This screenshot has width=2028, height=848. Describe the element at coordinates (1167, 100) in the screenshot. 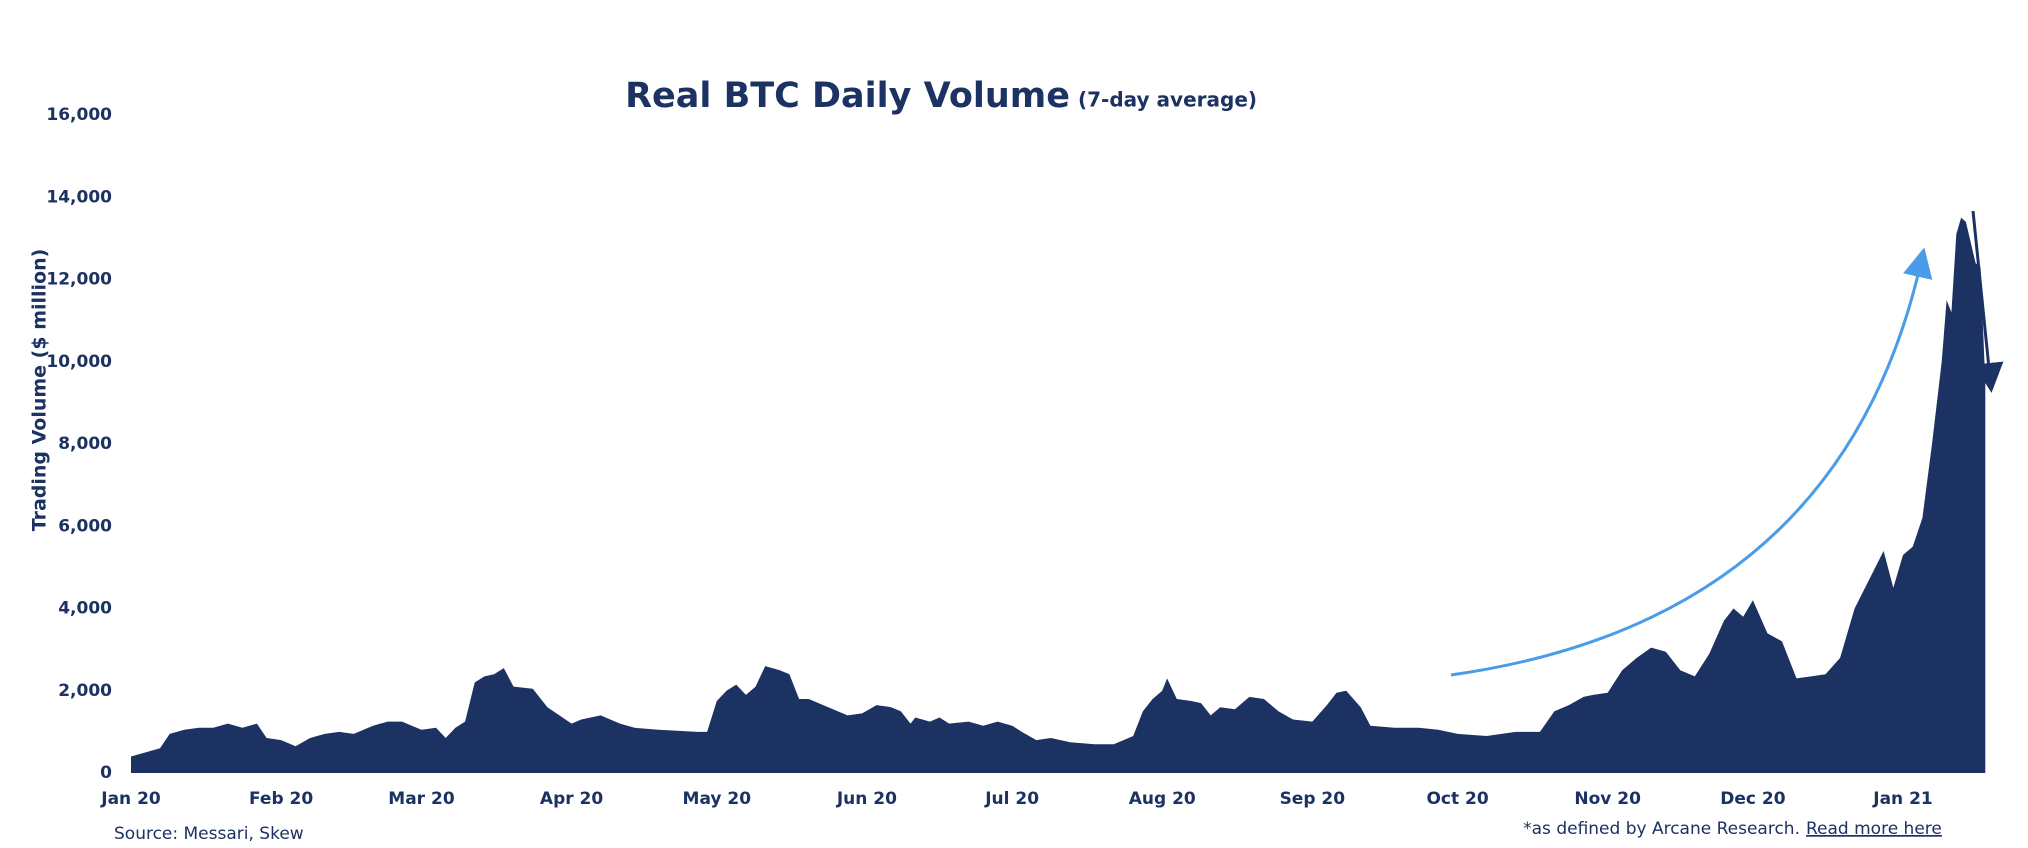

I see `chart-subtitle: (7-day average)` at that location.